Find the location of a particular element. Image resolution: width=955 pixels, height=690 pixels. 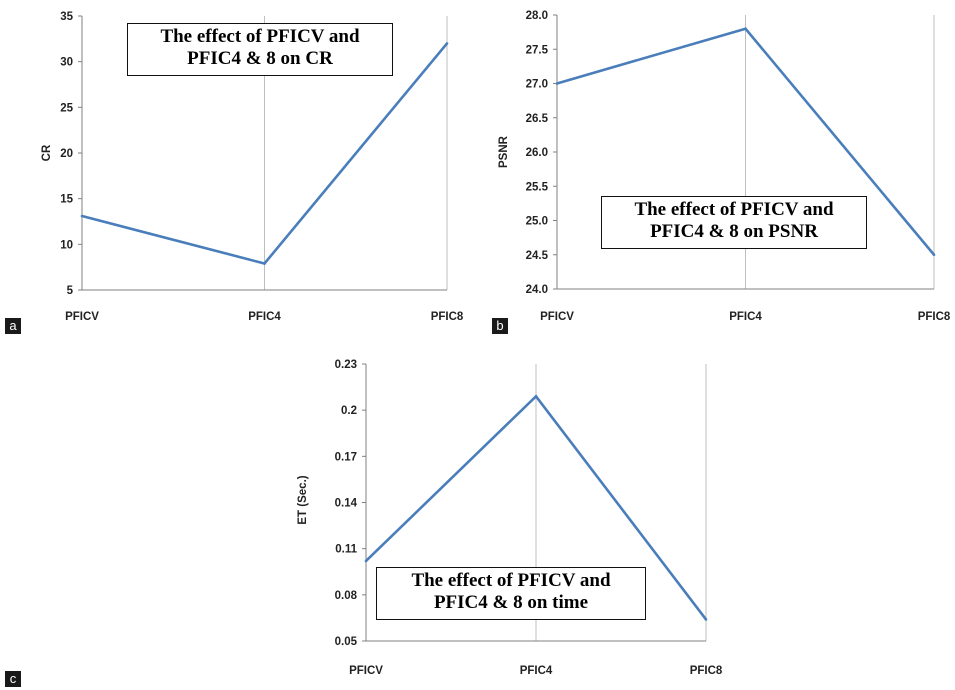

chart-b-y-tick-label: 26.5 is located at coordinates (537, 119).